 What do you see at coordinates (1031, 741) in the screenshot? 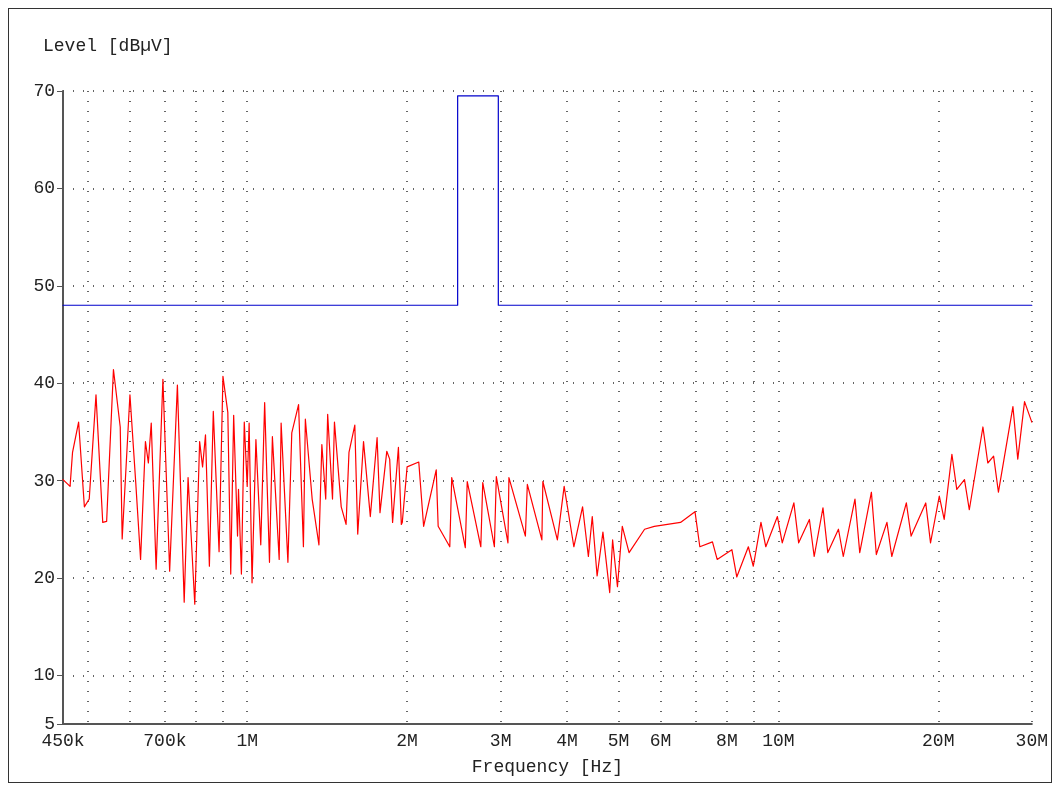
I see `x-tick-label: 30M` at bounding box center [1031, 741].